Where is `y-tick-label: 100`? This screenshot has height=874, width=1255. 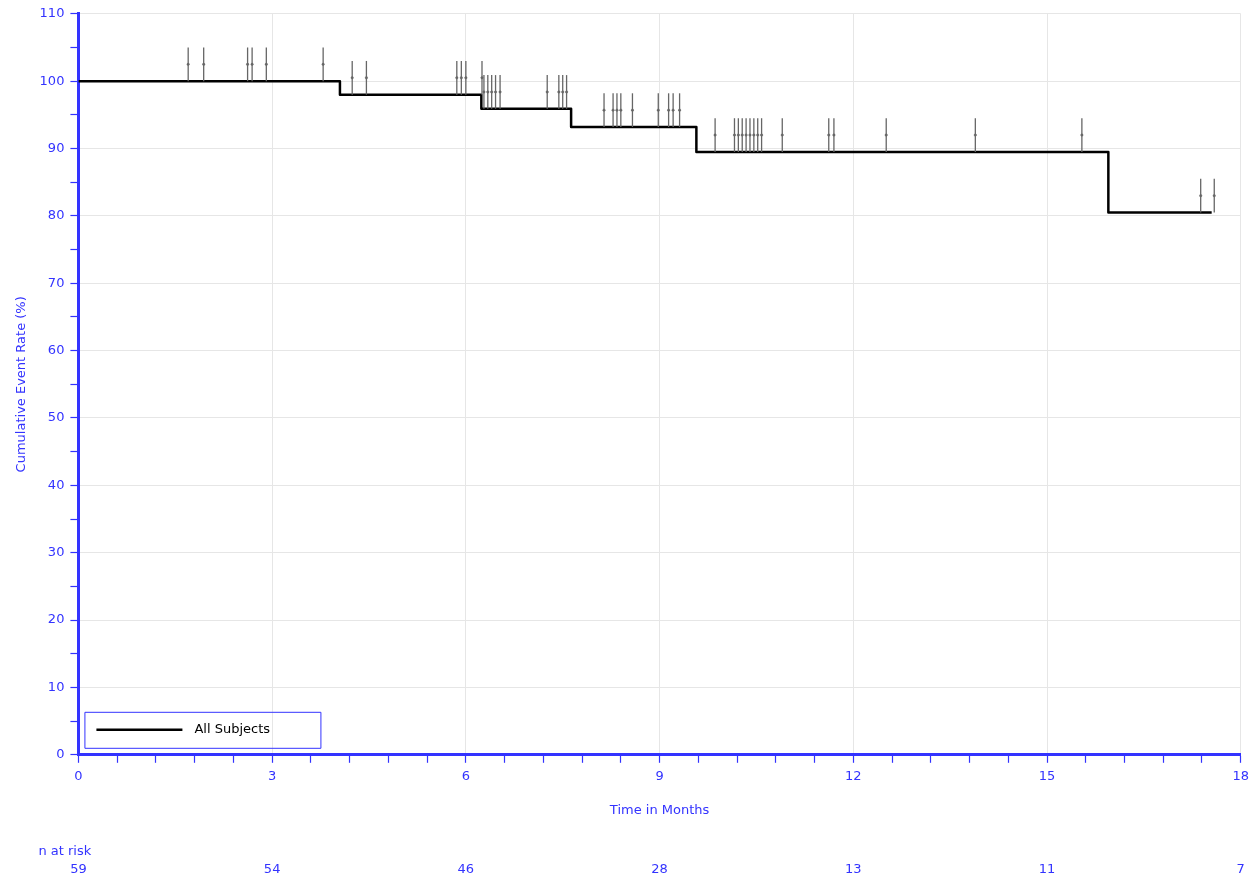 y-tick-label: 100 is located at coordinates (52, 80).